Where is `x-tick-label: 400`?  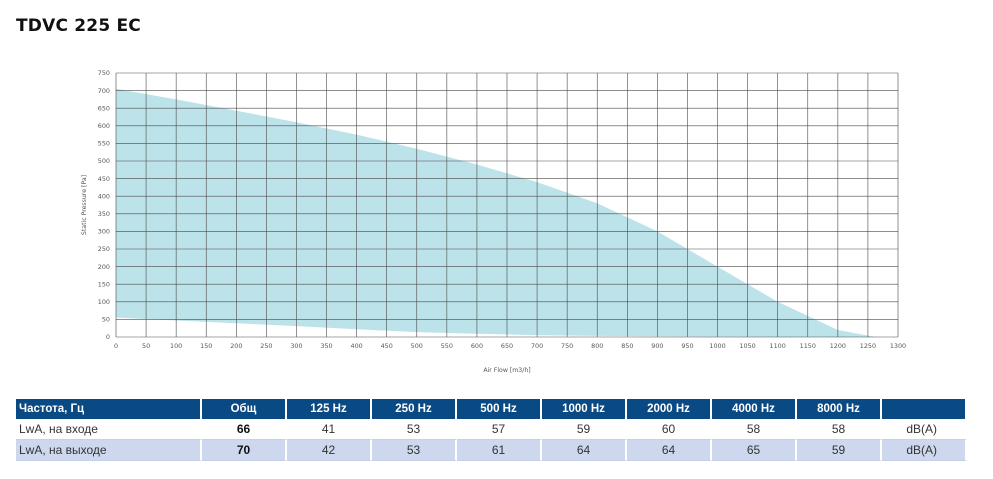
x-tick-label: 400 is located at coordinates (357, 346).